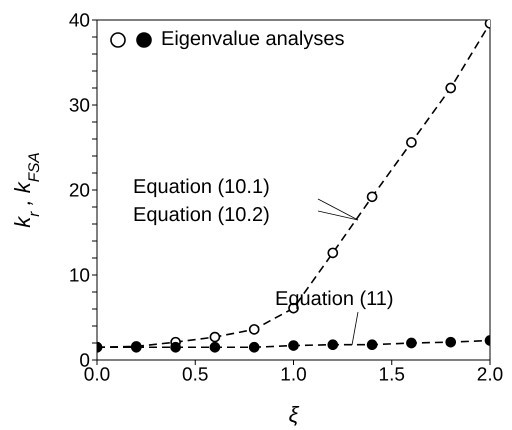 The height and width of the screenshot is (430, 512). I want to click on y-tick-label: 10, so click(79, 276).